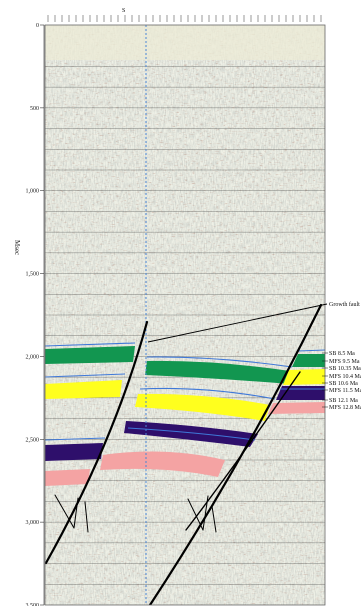  What do you see at coordinates (345, 408) in the screenshot?
I see `horizon-label: MFS 12.8 Ma` at bounding box center [345, 408].